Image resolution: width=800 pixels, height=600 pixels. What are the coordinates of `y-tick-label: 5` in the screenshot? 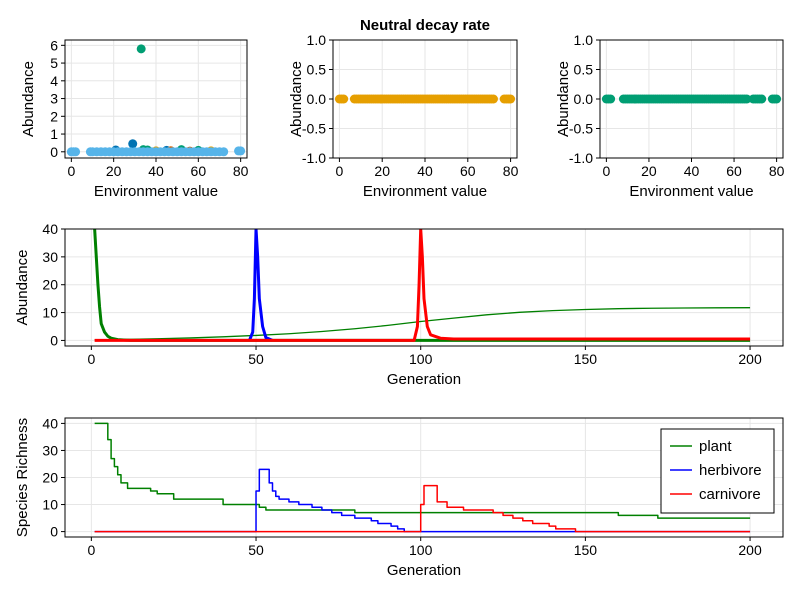 It's located at (54, 63).